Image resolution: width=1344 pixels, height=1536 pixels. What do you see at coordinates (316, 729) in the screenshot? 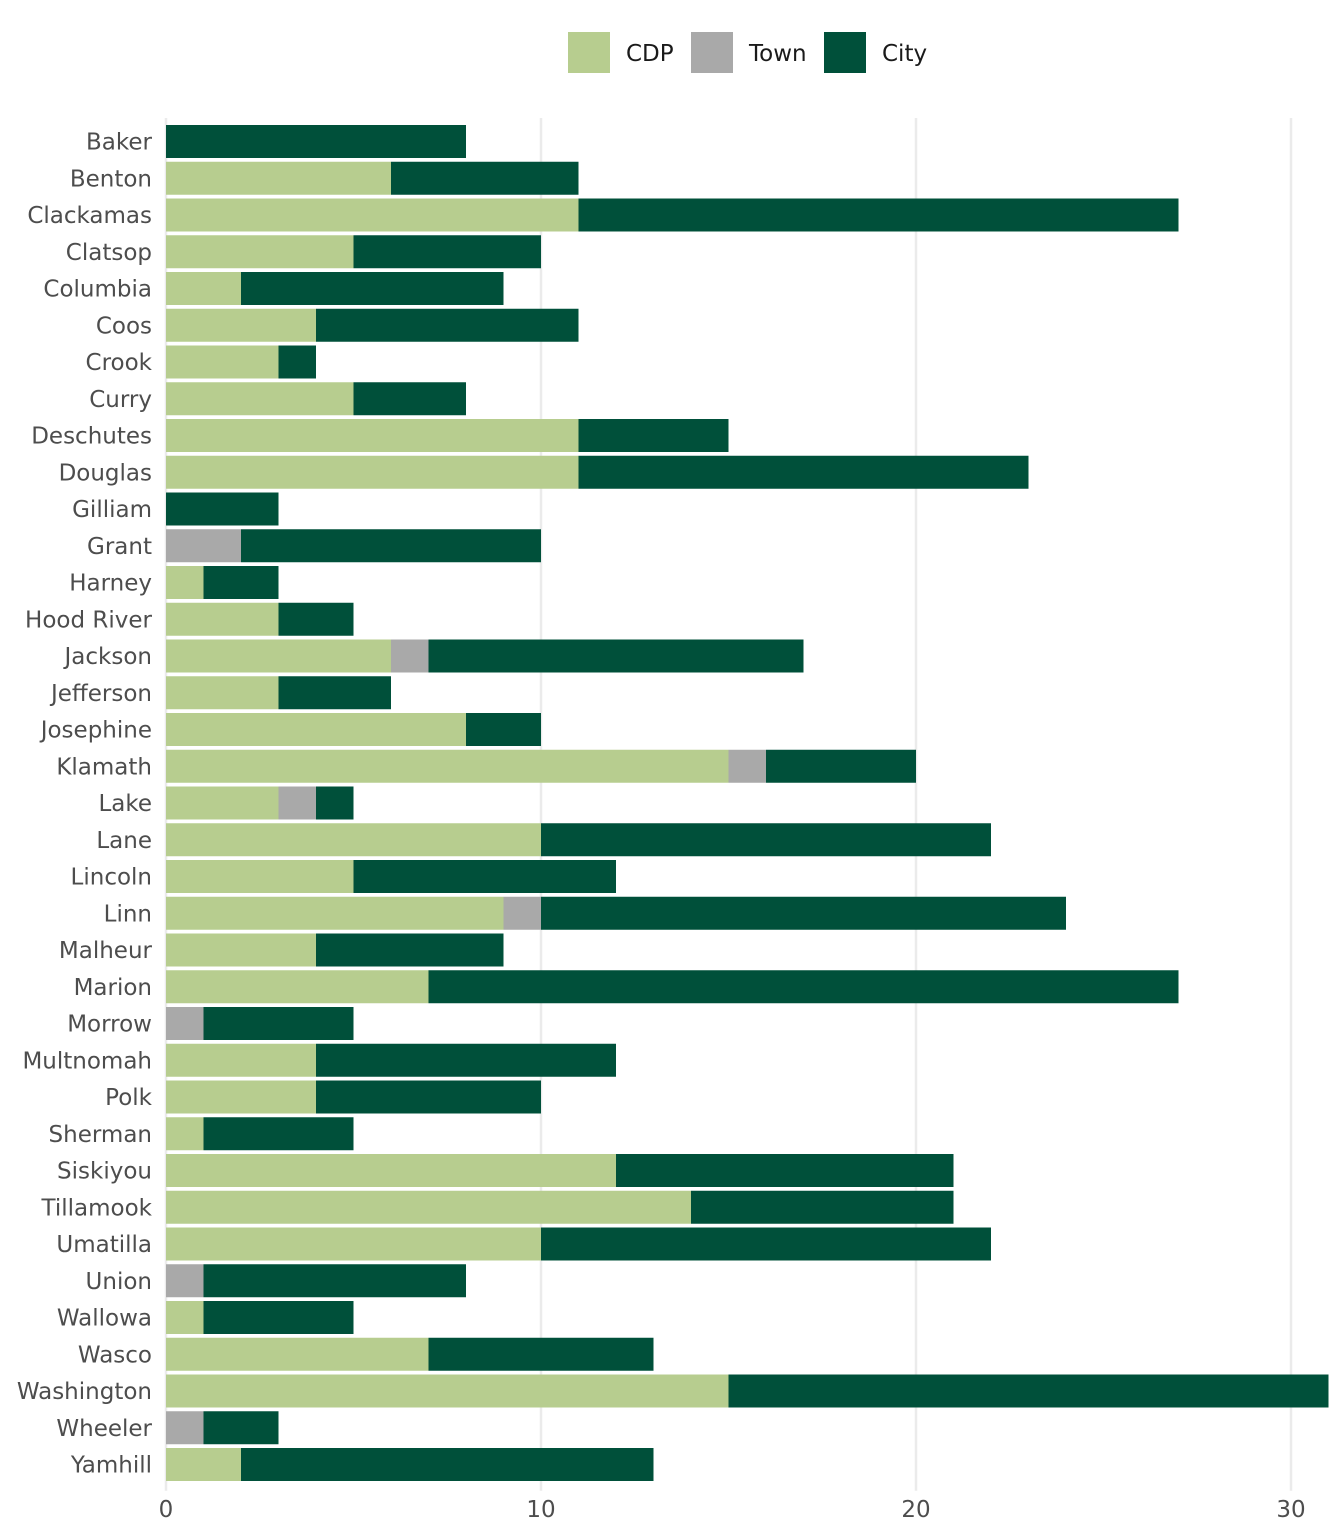
I see `bar-josephine-cdp` at bounding box center [316, 729].